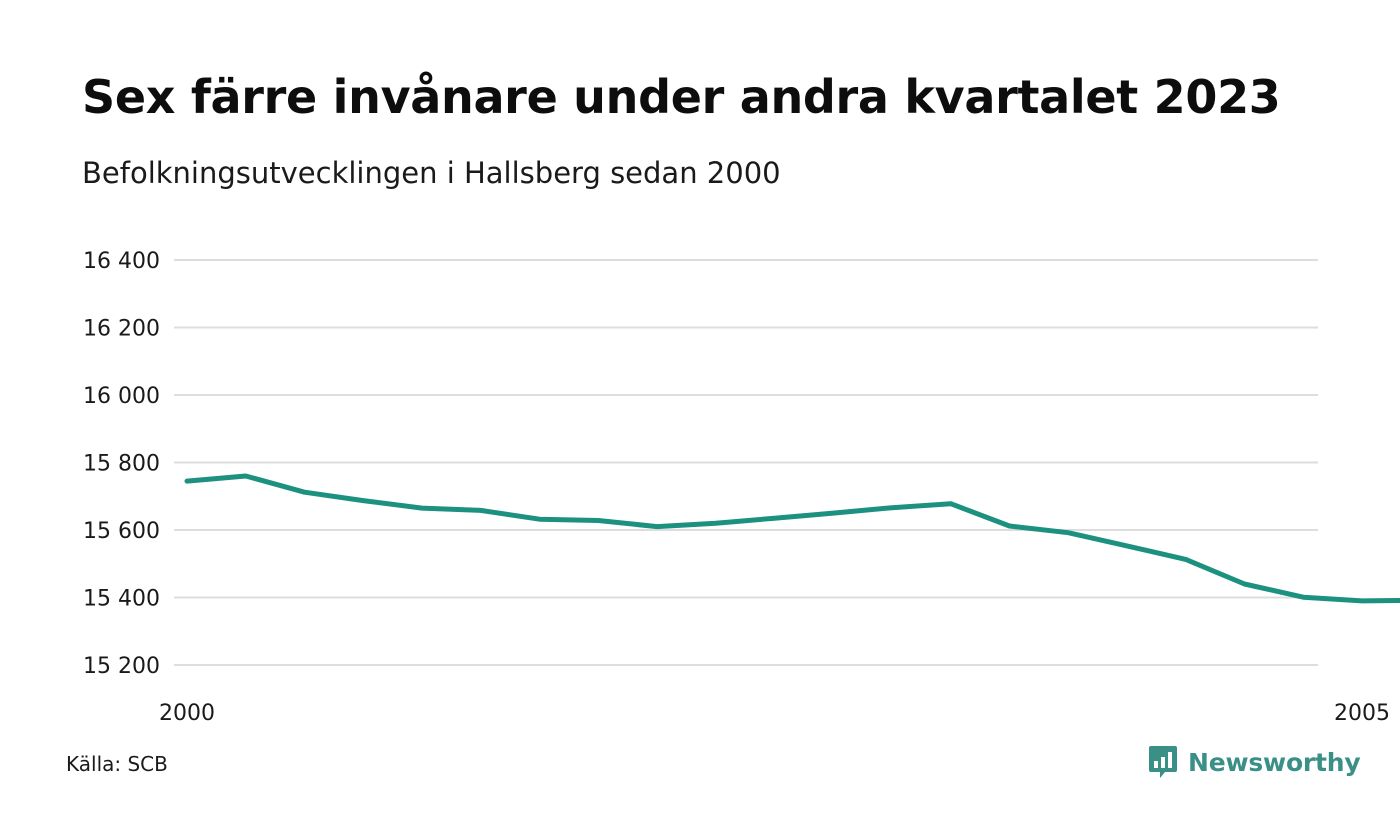 This screenshot has height=840, width=1400. What do you see at coordinates (121, 329) in the screenshot?
I see `y-tick-label: 16 200` at bounding box center [121, 329].